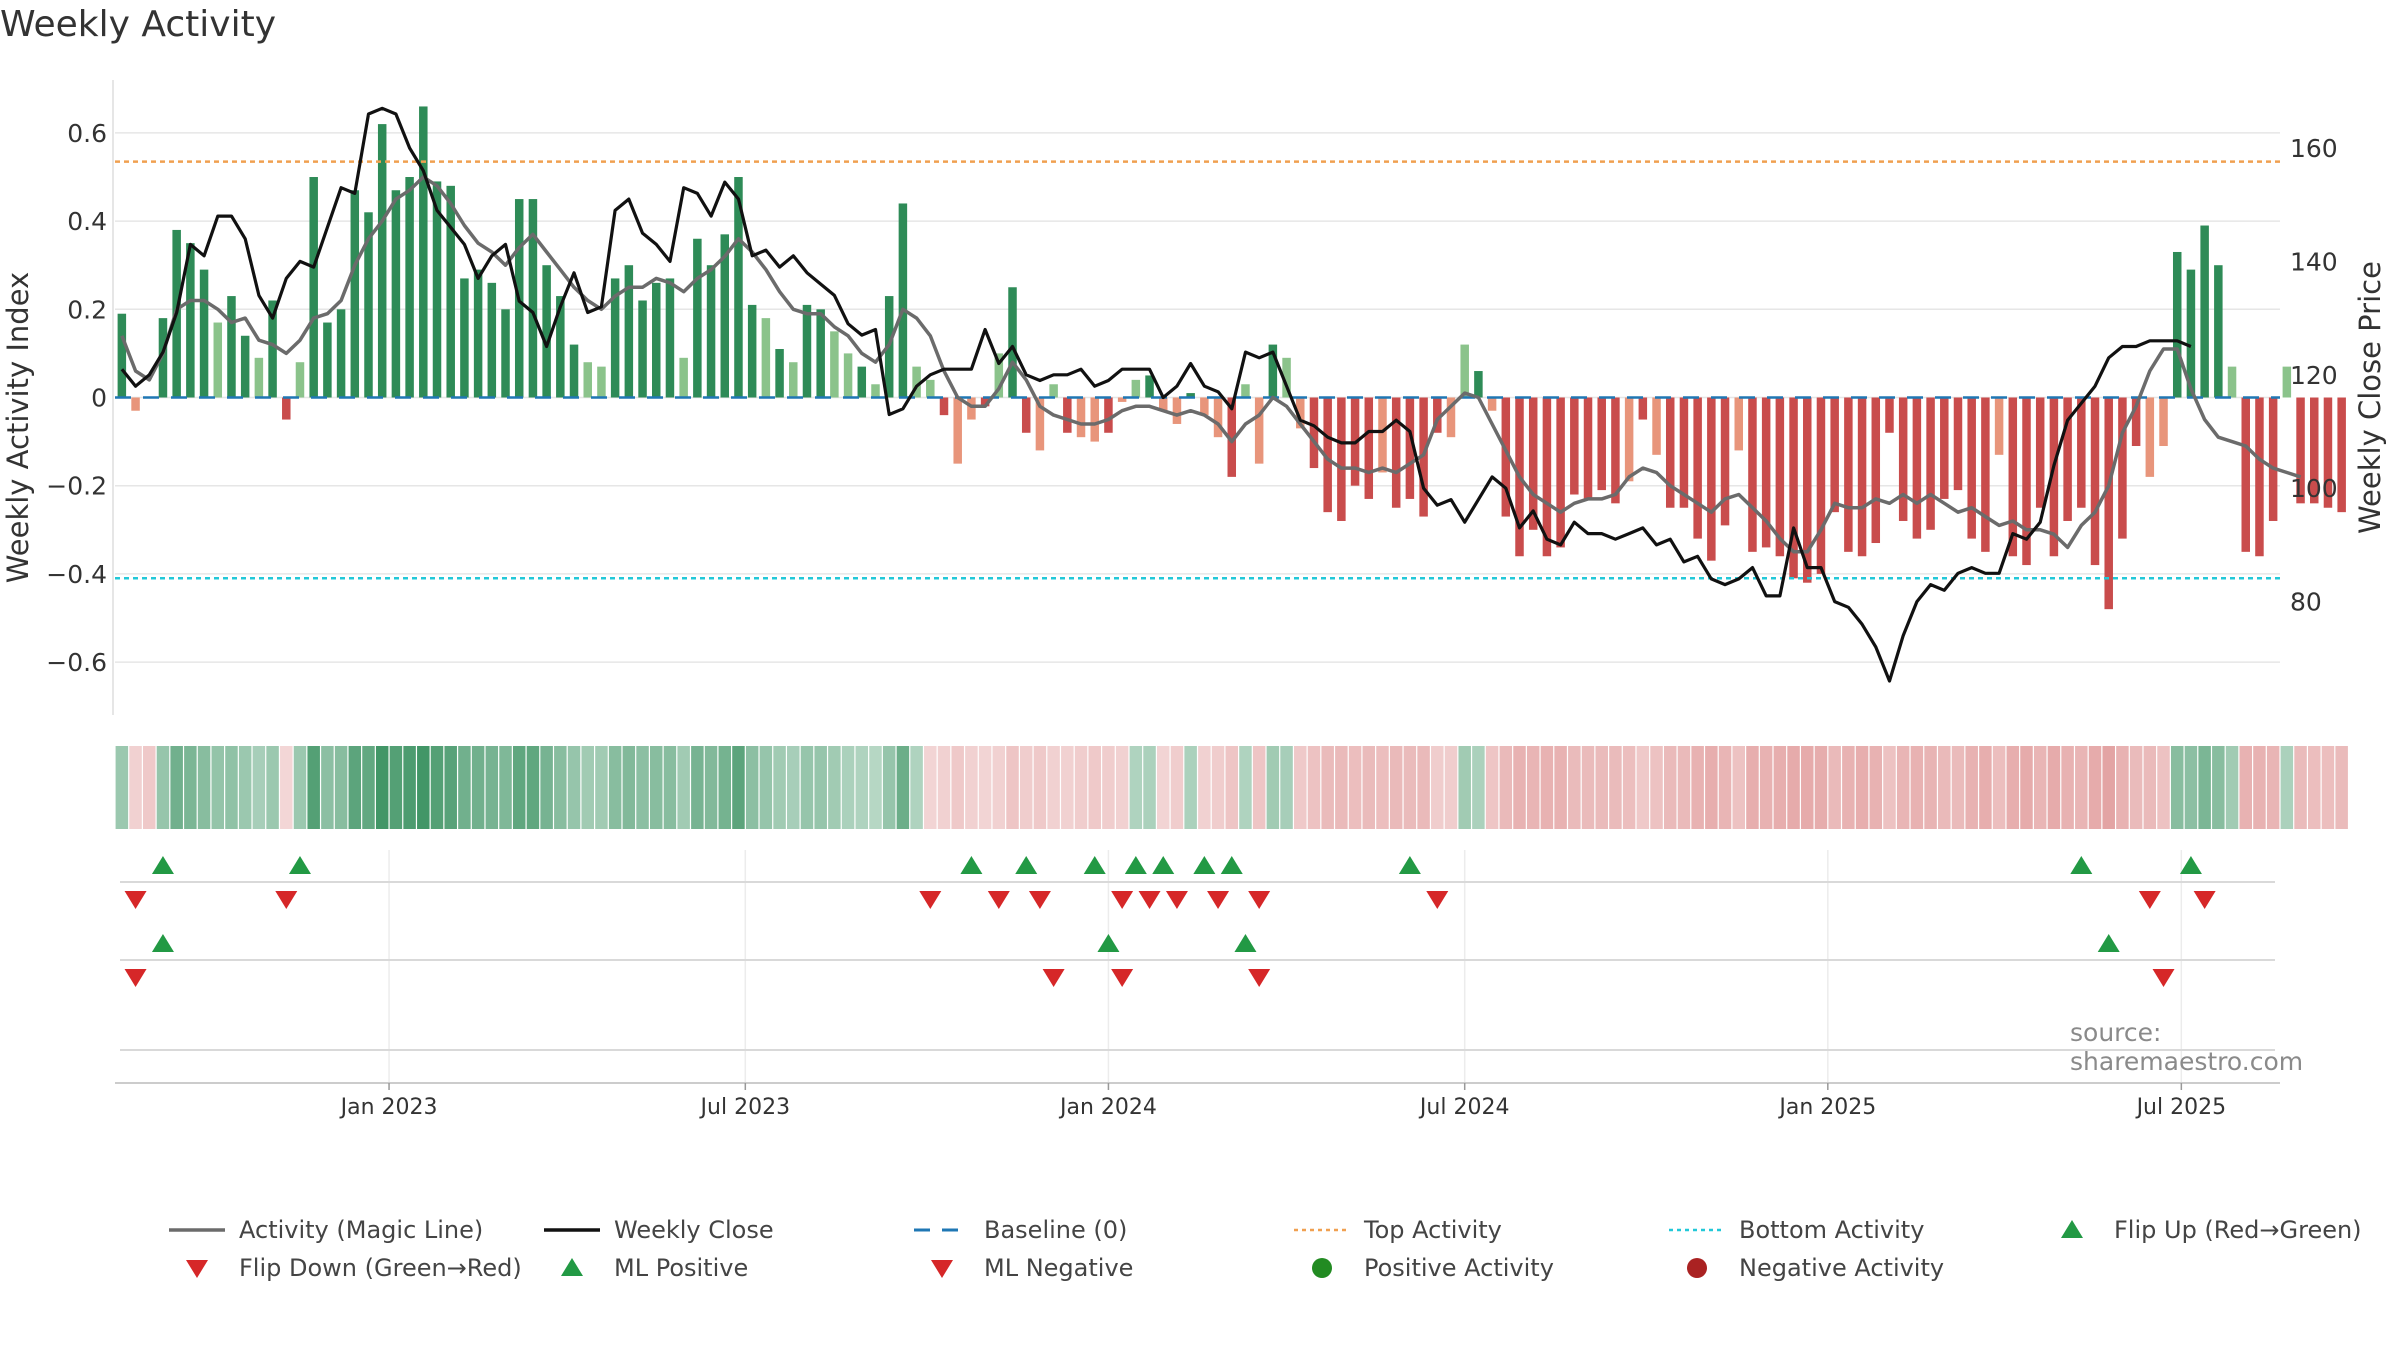  I want to click on legend-label: Activity (Magic Line), so click(361, 1230).